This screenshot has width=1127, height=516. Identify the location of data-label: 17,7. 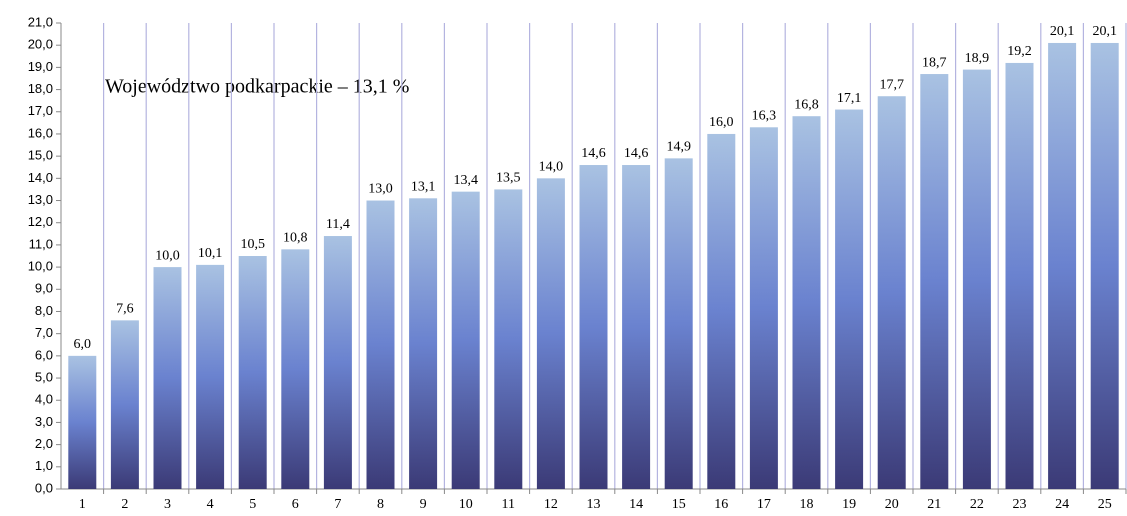
(891, 84).